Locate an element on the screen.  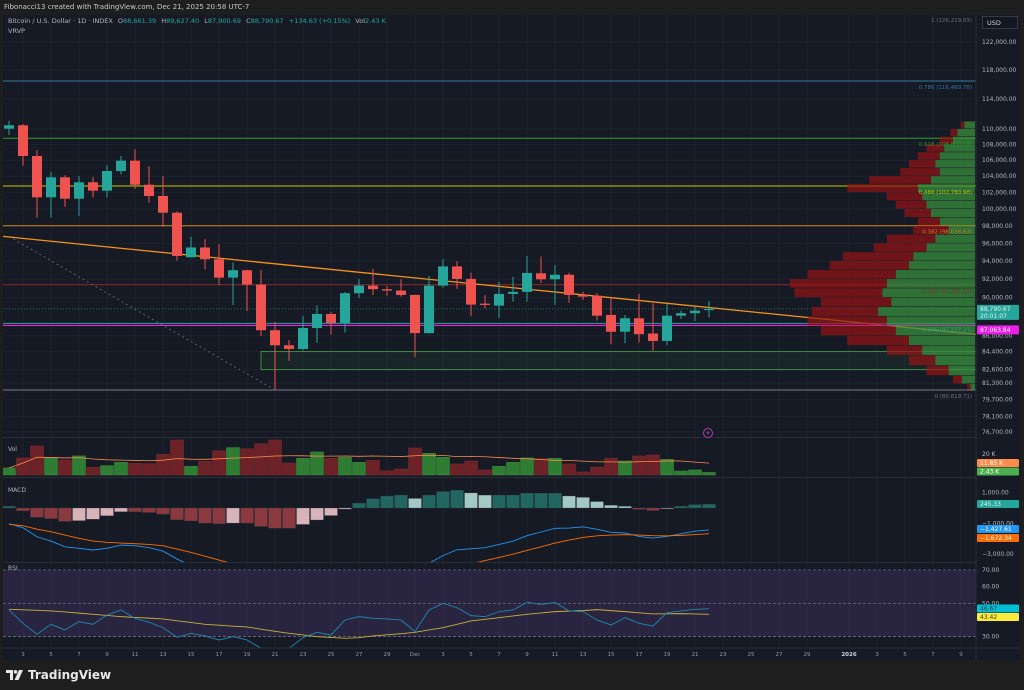
tradingview-logo-icon is located at coordinates (14, 675).